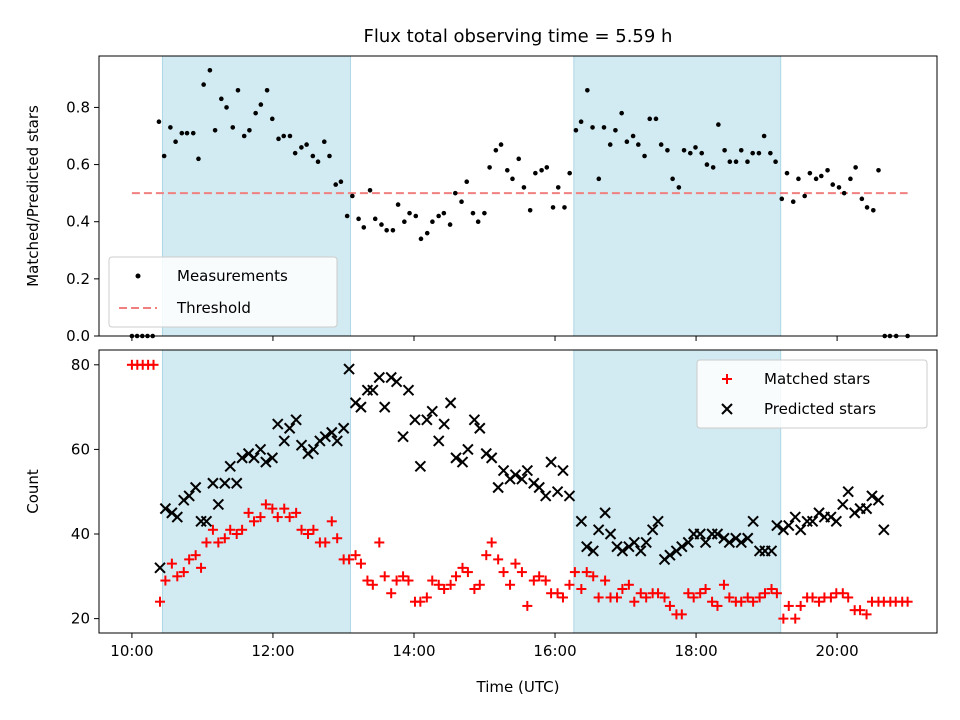  What do you see at coordinates (484, 646) in the screenshot?
I see `bottom-x-ticks: 10:00 12:00 14:00 16:00 18:00 20:00` at bounding box center [484, 646].